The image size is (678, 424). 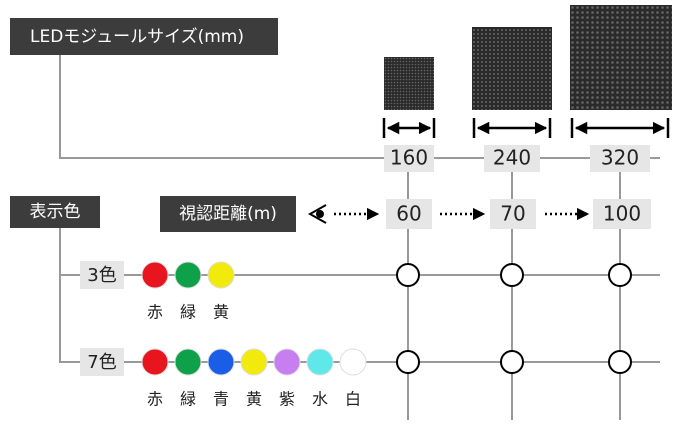 I want to click on color-header-label: 表示色, so click(x=55, y=212).